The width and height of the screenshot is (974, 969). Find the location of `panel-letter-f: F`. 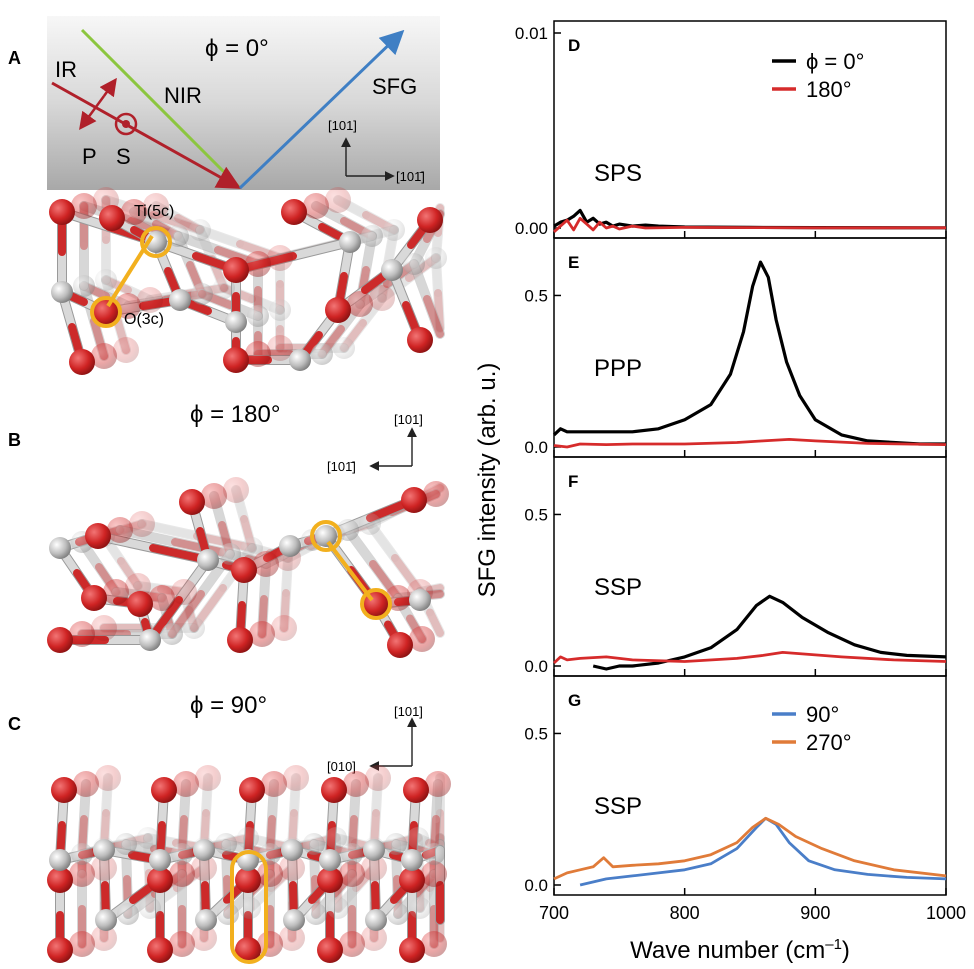

panel-letter-f: F is located at coordinates (573, 481).